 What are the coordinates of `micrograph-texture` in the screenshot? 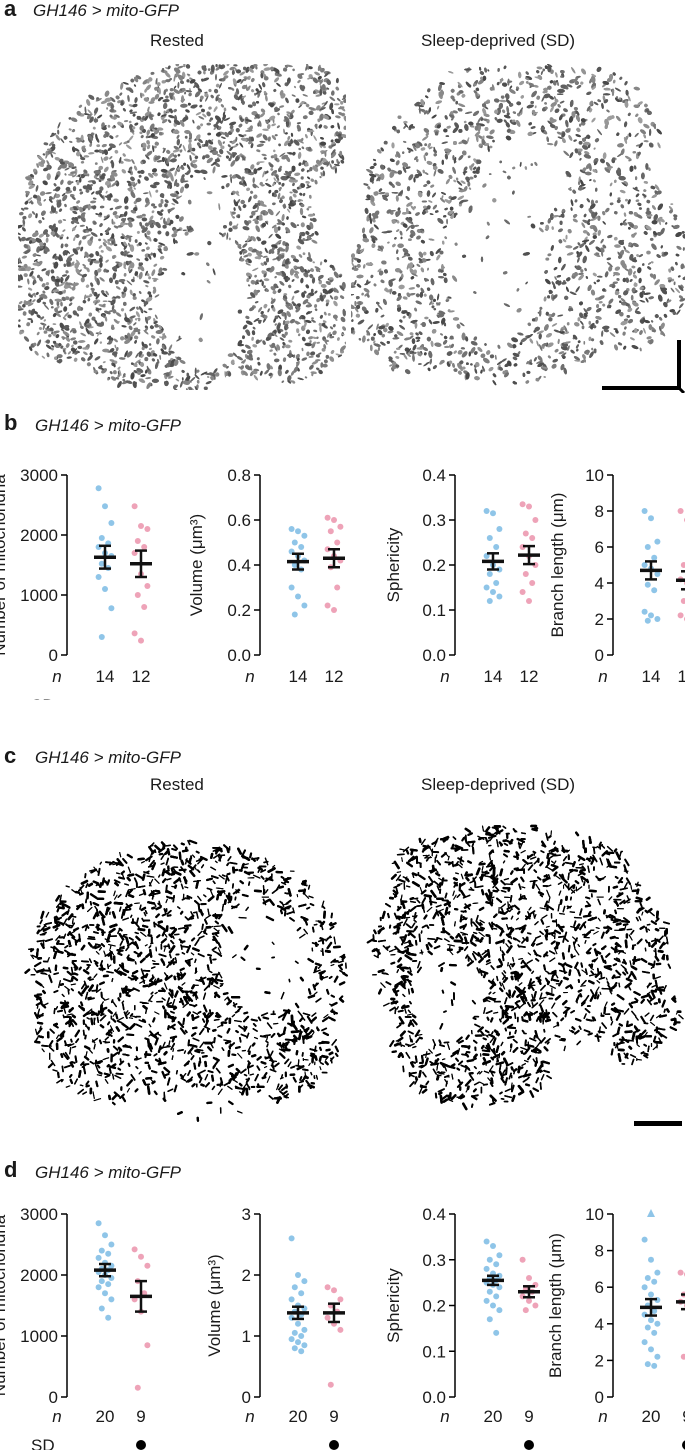 It's located at (525, 967).